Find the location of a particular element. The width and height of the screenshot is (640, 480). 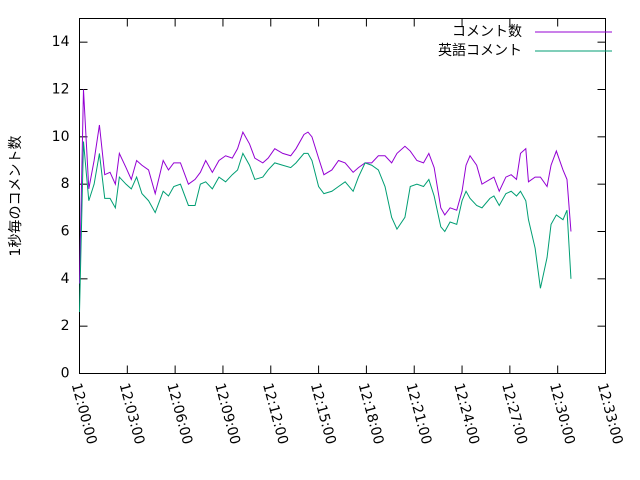

x-tick-label: 12:06:00 is located at coordinates (179, 413).